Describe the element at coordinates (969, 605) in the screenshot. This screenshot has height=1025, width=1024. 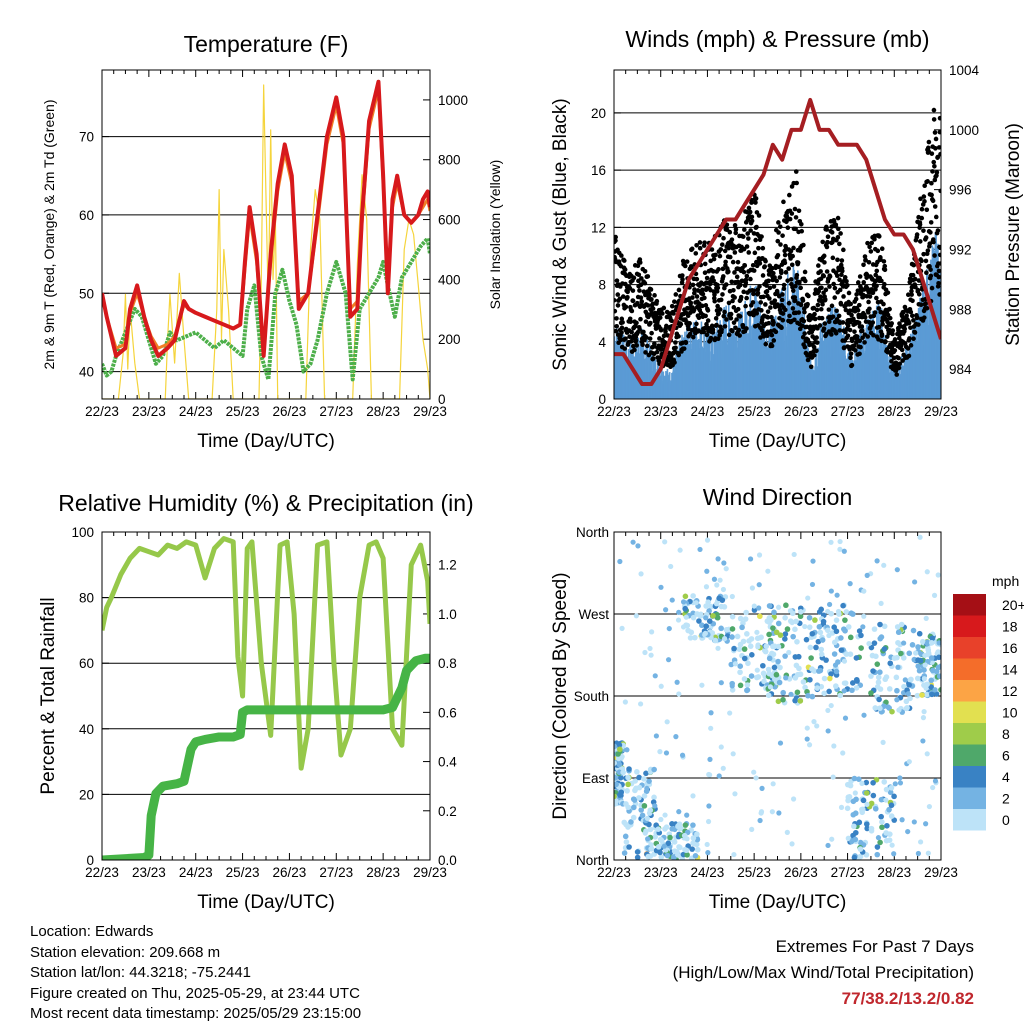
I see `legend-swatch` at that location.